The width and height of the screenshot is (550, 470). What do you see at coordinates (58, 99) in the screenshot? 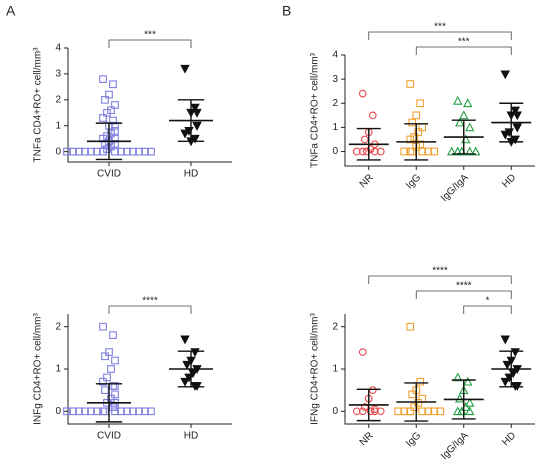
I see `y-tick-label: 2` at bounding box center [58, 99].